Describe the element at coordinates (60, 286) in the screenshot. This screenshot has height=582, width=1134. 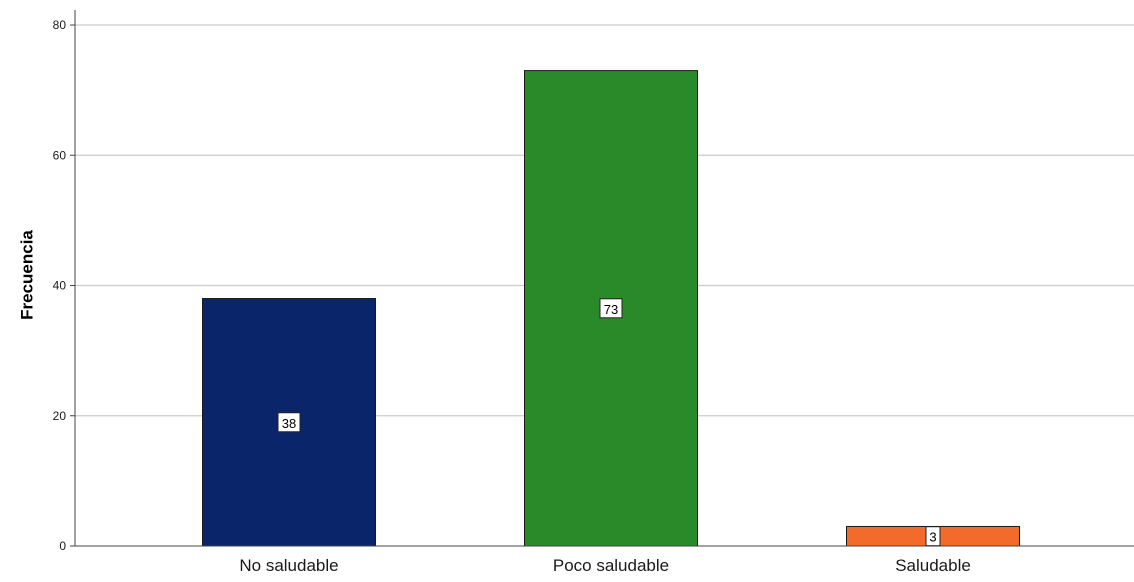
I see `y-tick-label: 40` at that location.